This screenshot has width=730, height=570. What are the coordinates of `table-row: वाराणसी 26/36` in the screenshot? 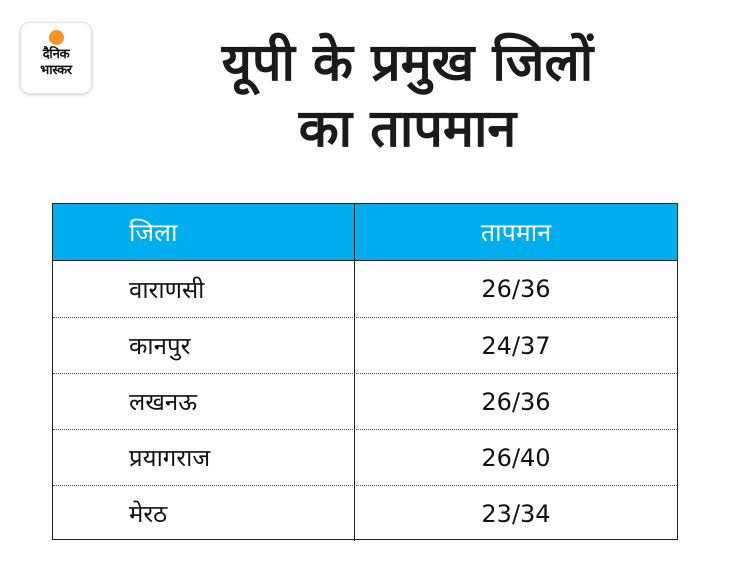 It's located at (365, 289).